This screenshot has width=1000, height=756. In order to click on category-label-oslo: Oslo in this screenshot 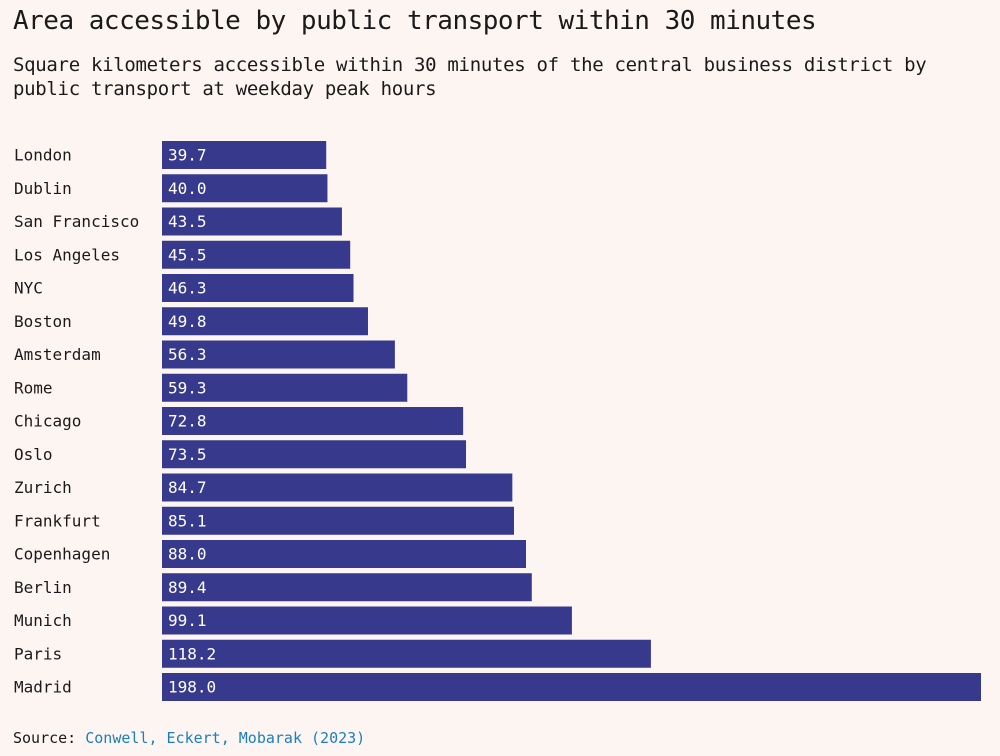, I will do `click(33, 454)`.